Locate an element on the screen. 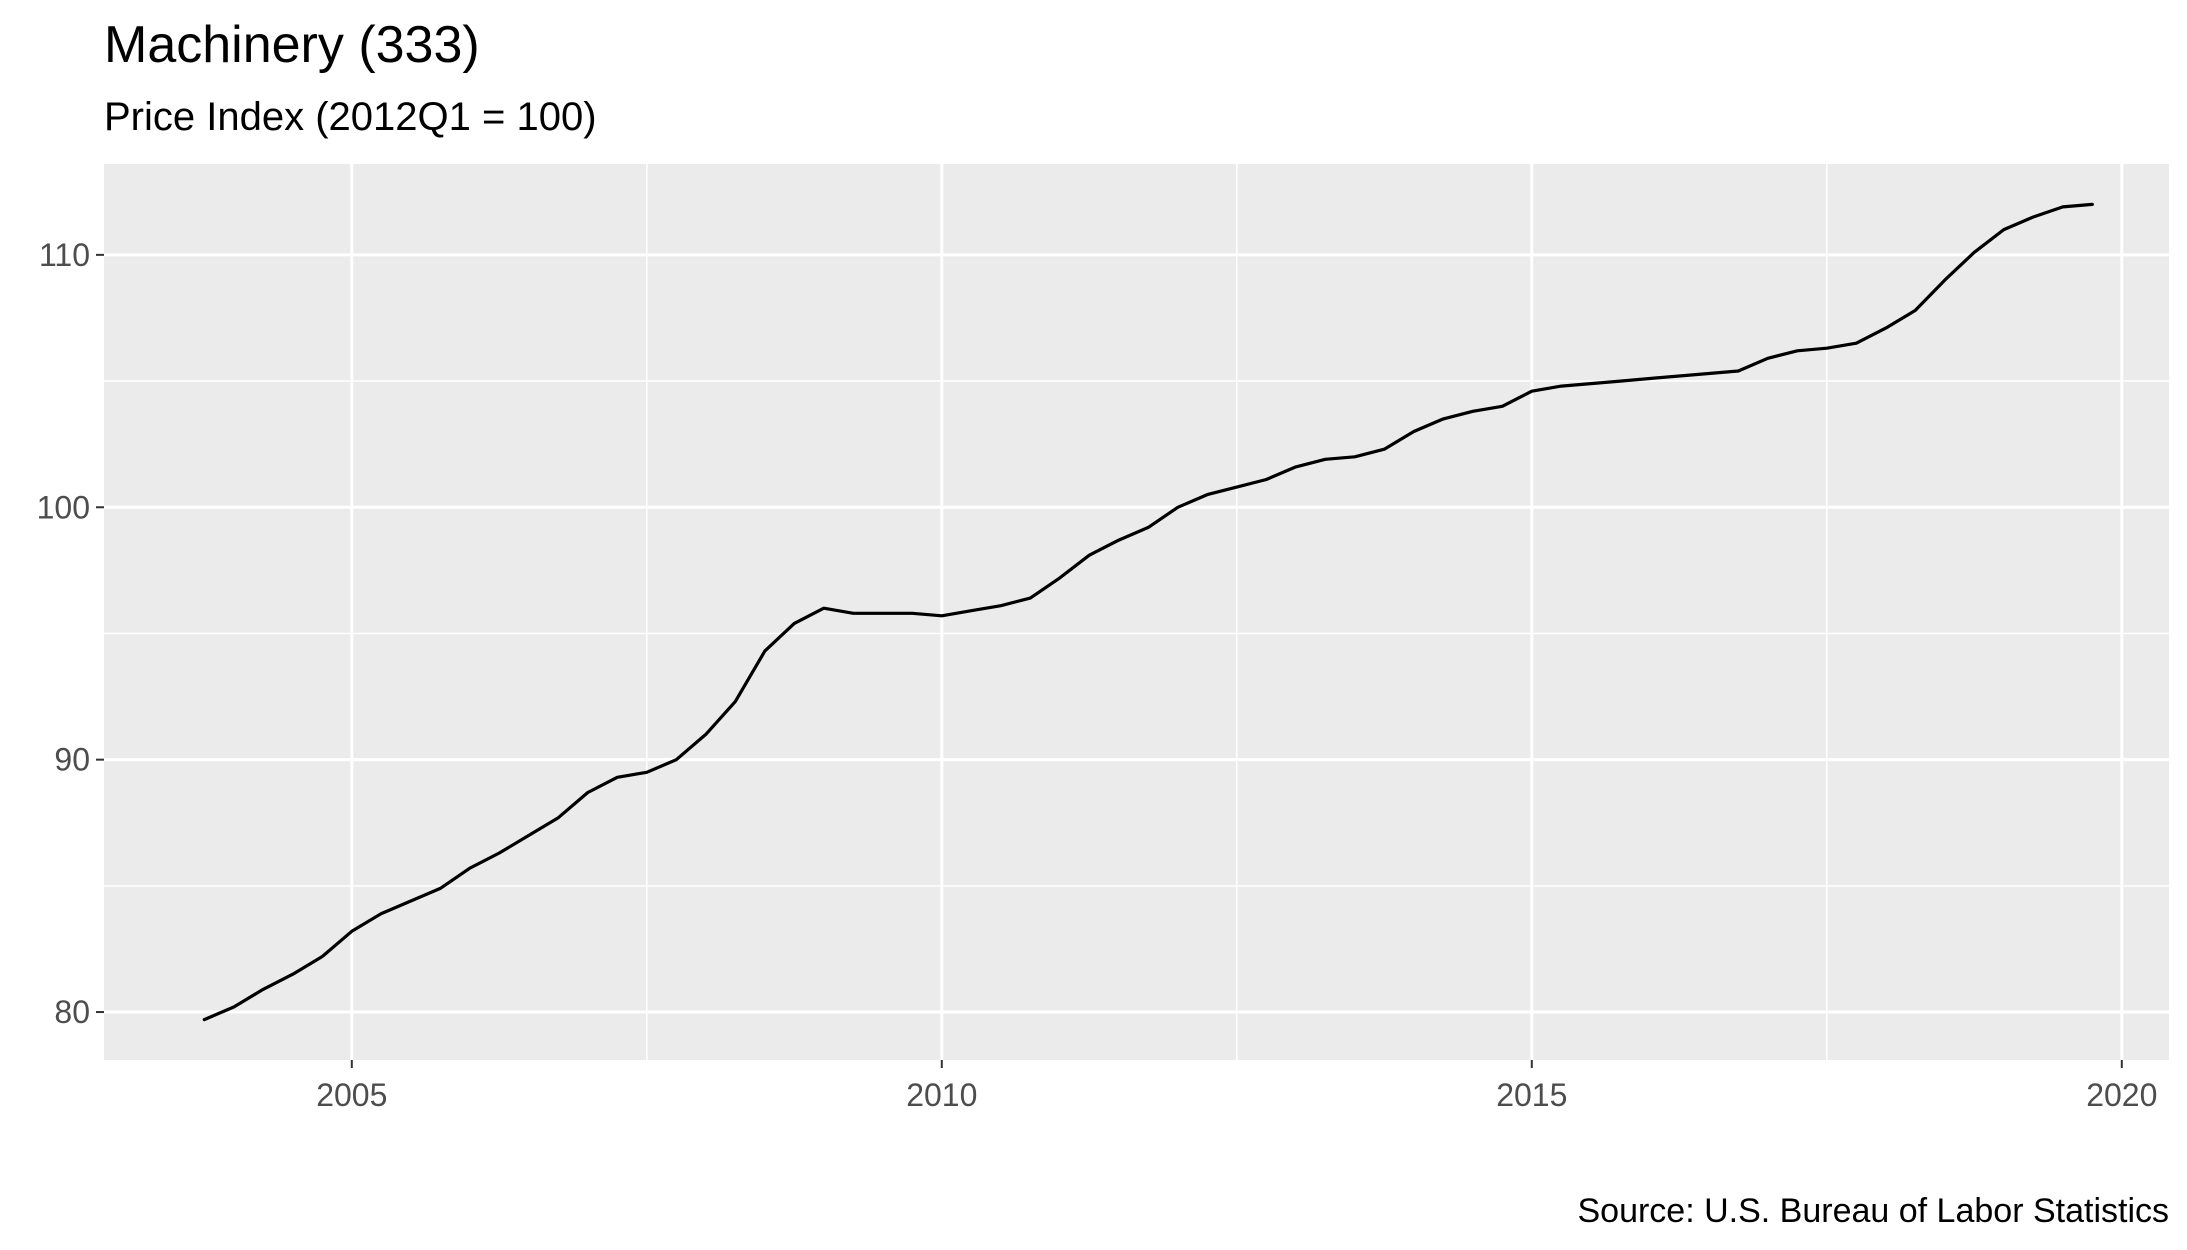 This screenshot has width=2187, height=1250. x-tick-label: 2005 is located at coordinates (351, 1095).